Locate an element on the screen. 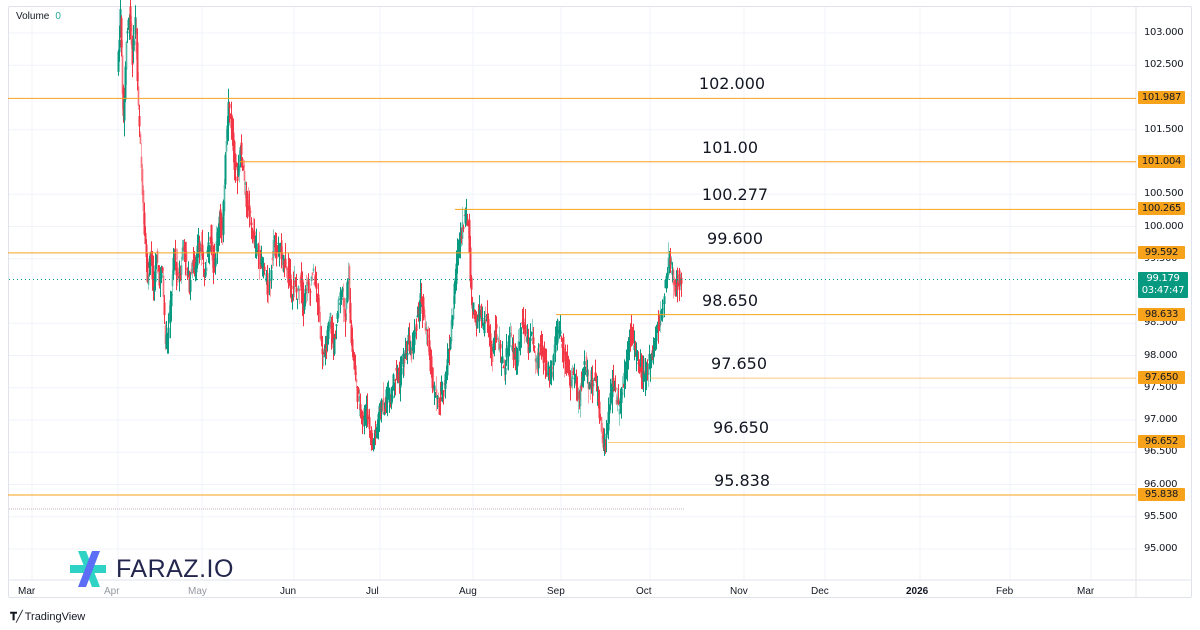  level-annotation: 97.650 is located at coordinates (739, 364).